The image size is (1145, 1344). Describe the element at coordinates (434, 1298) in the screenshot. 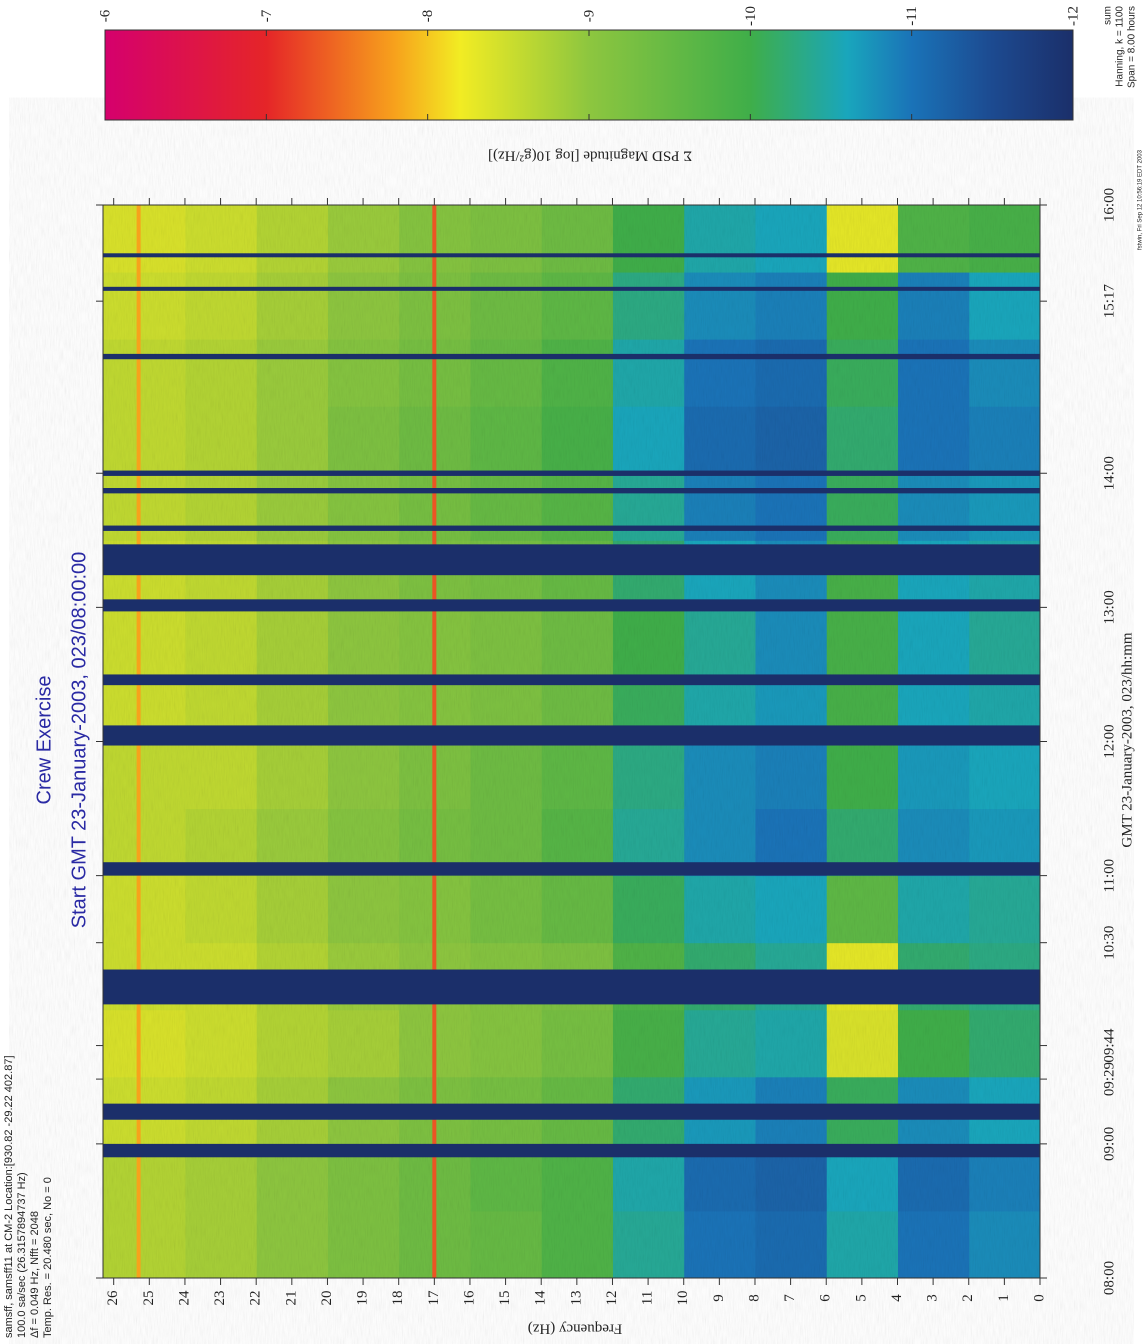

I see `x-tick-label: 17` at that location.